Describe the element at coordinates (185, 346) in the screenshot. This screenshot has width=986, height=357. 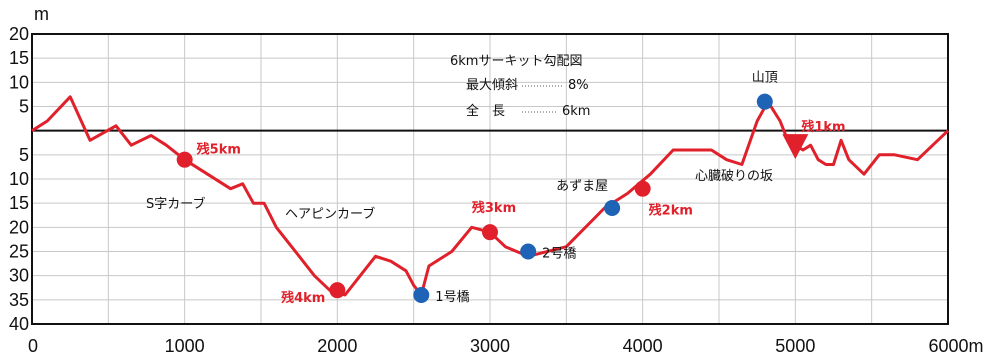
I see `x-tick-label: 1000` at that location.